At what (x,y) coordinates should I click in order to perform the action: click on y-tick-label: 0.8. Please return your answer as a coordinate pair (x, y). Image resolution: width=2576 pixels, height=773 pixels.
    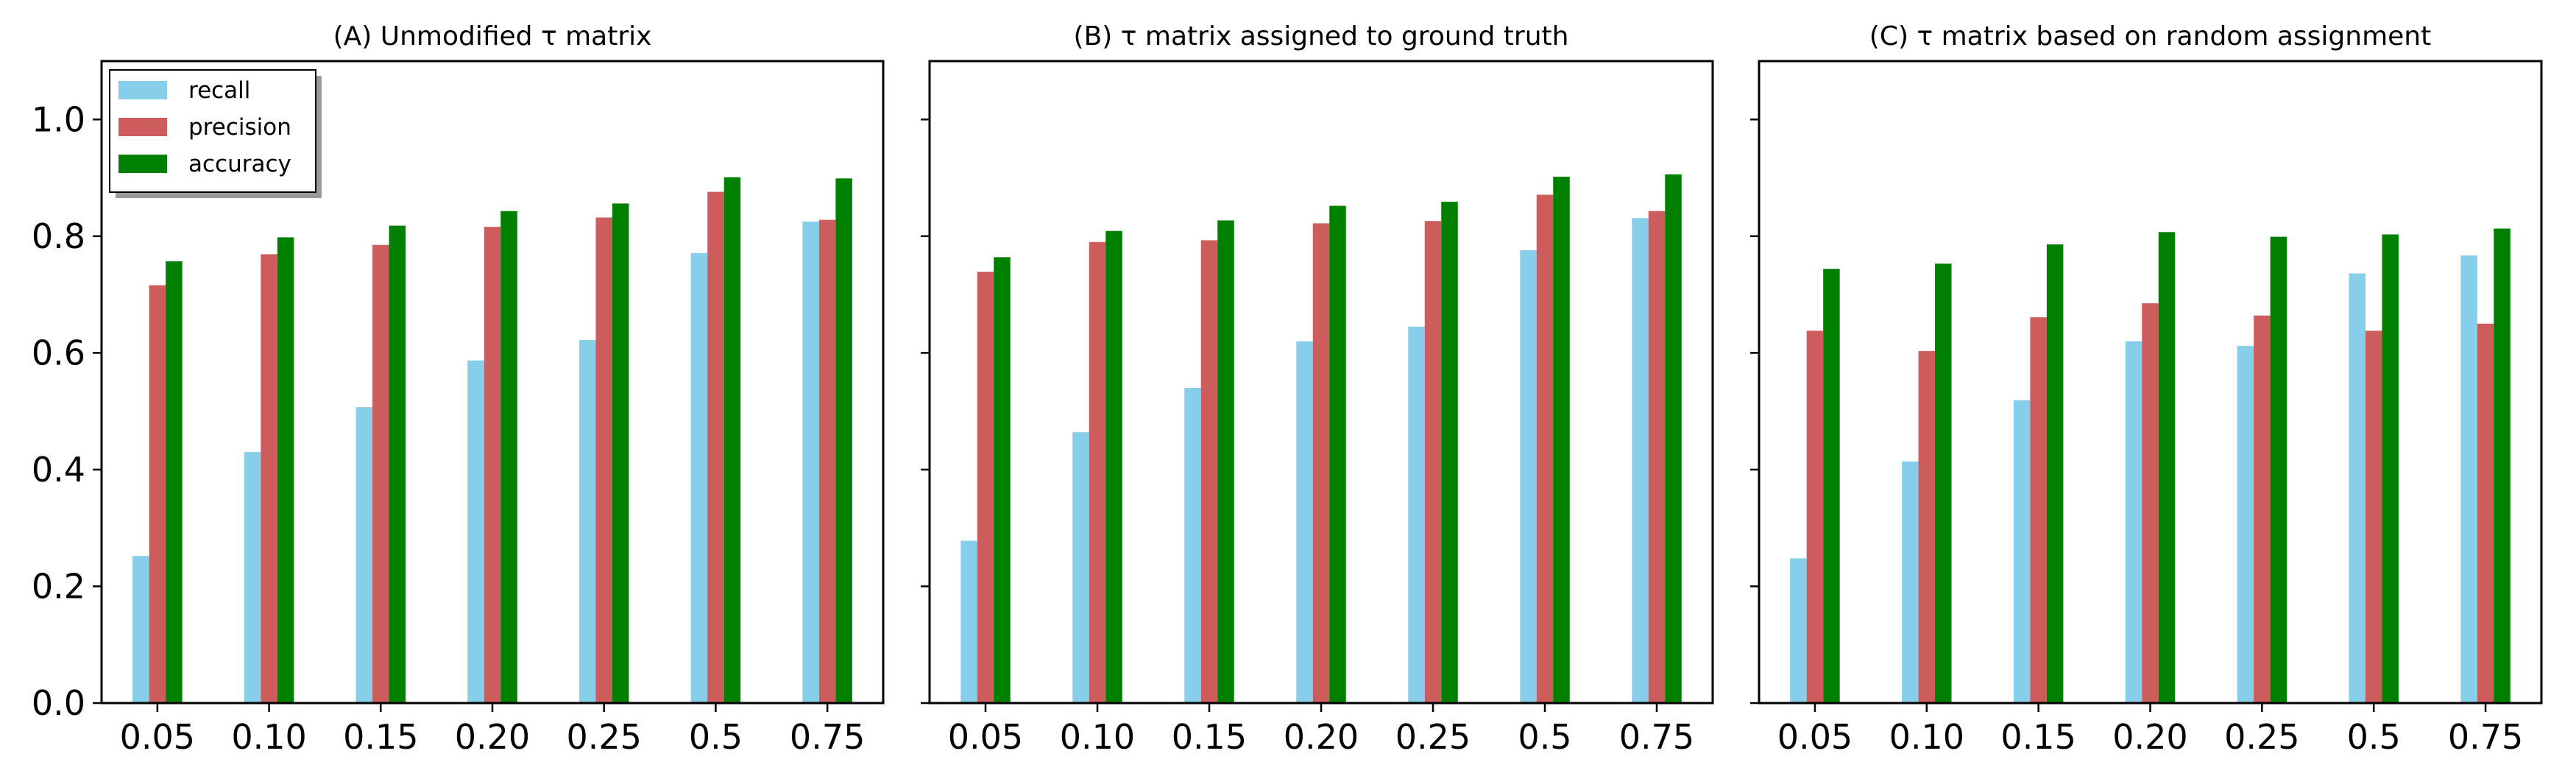
    Looking at the image, I should click on (59, 236).